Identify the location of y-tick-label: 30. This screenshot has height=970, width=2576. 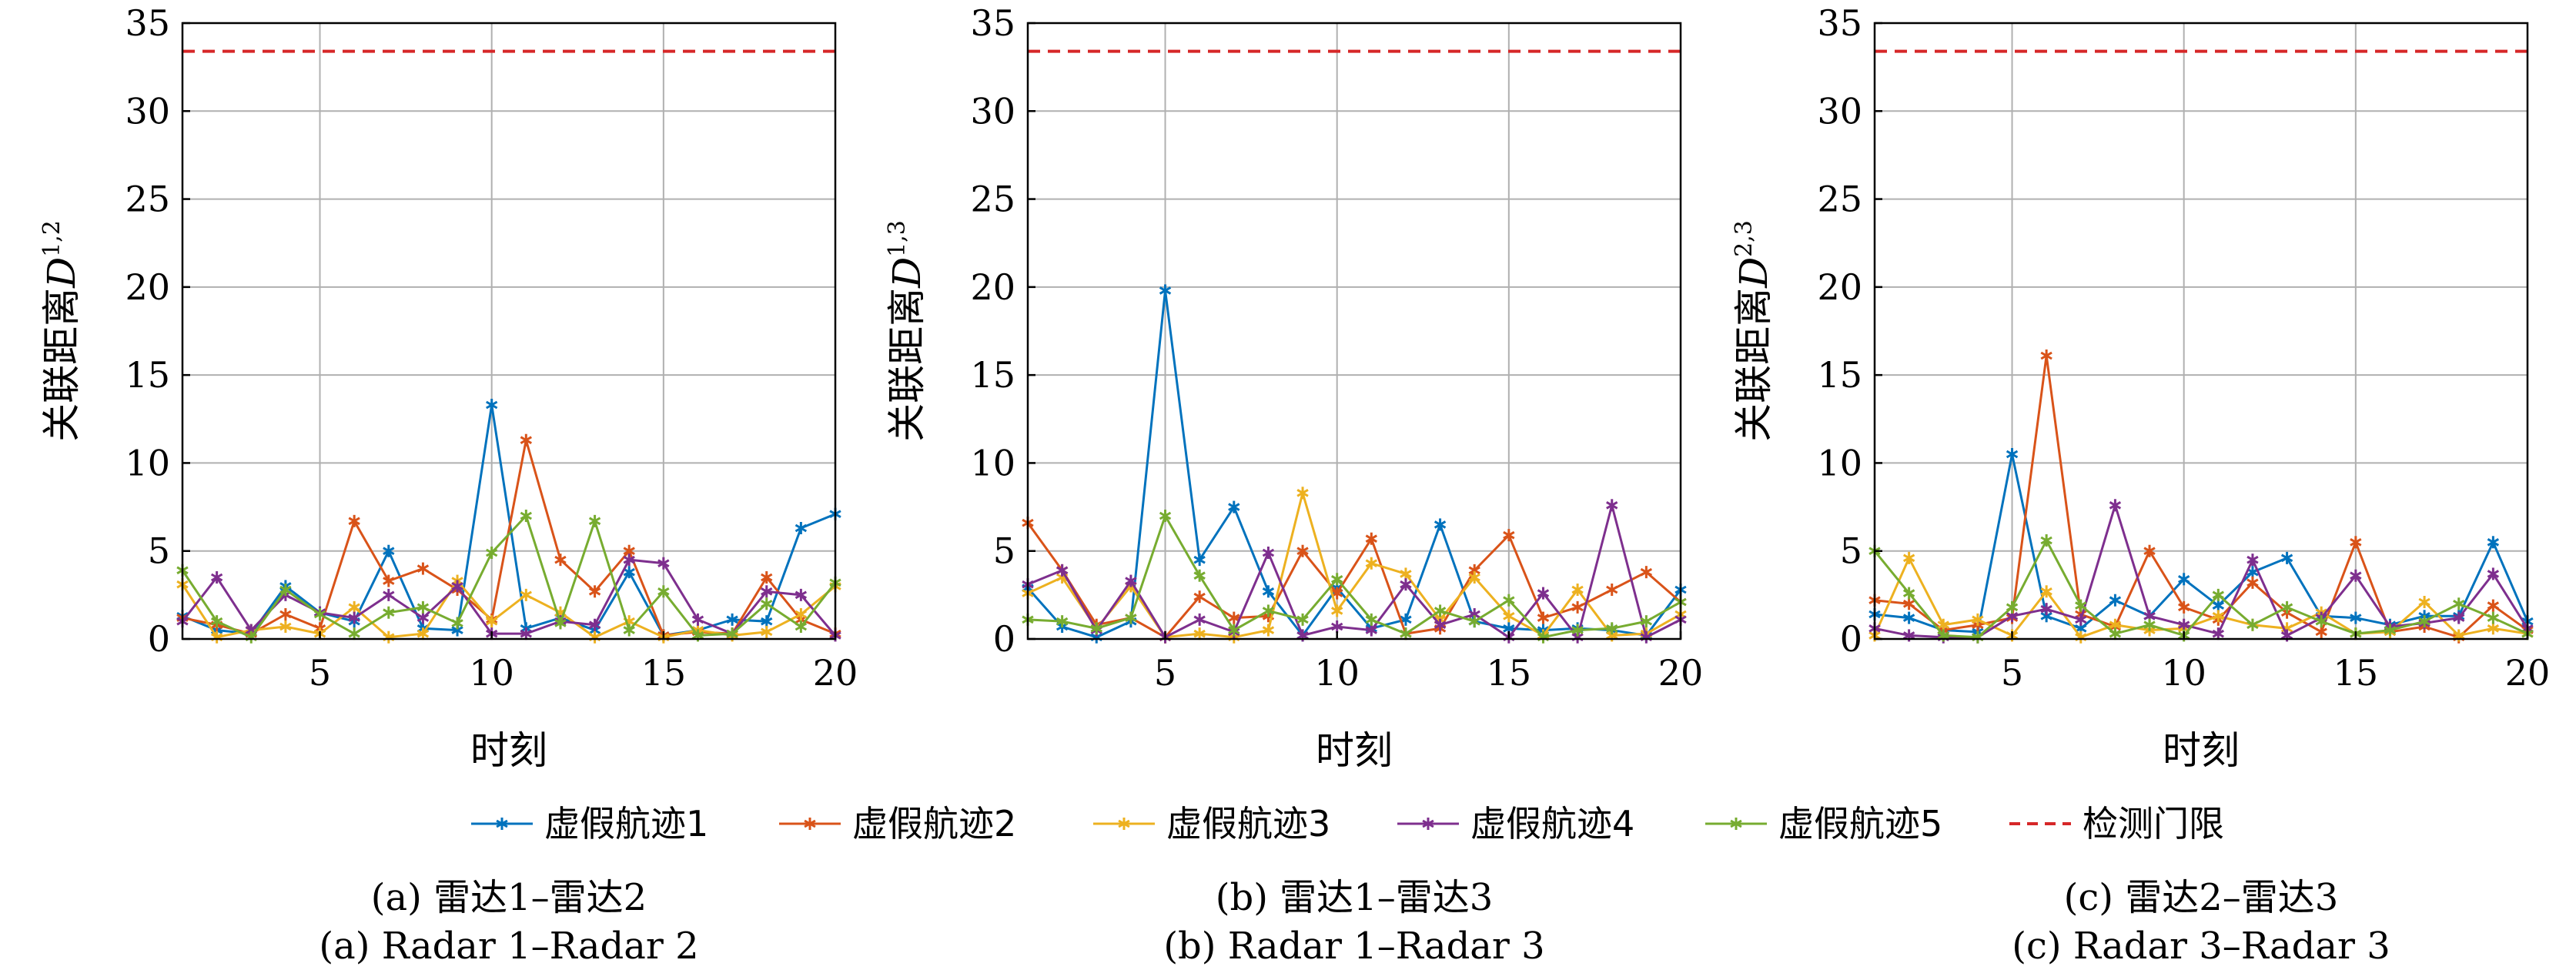
(993, 111).